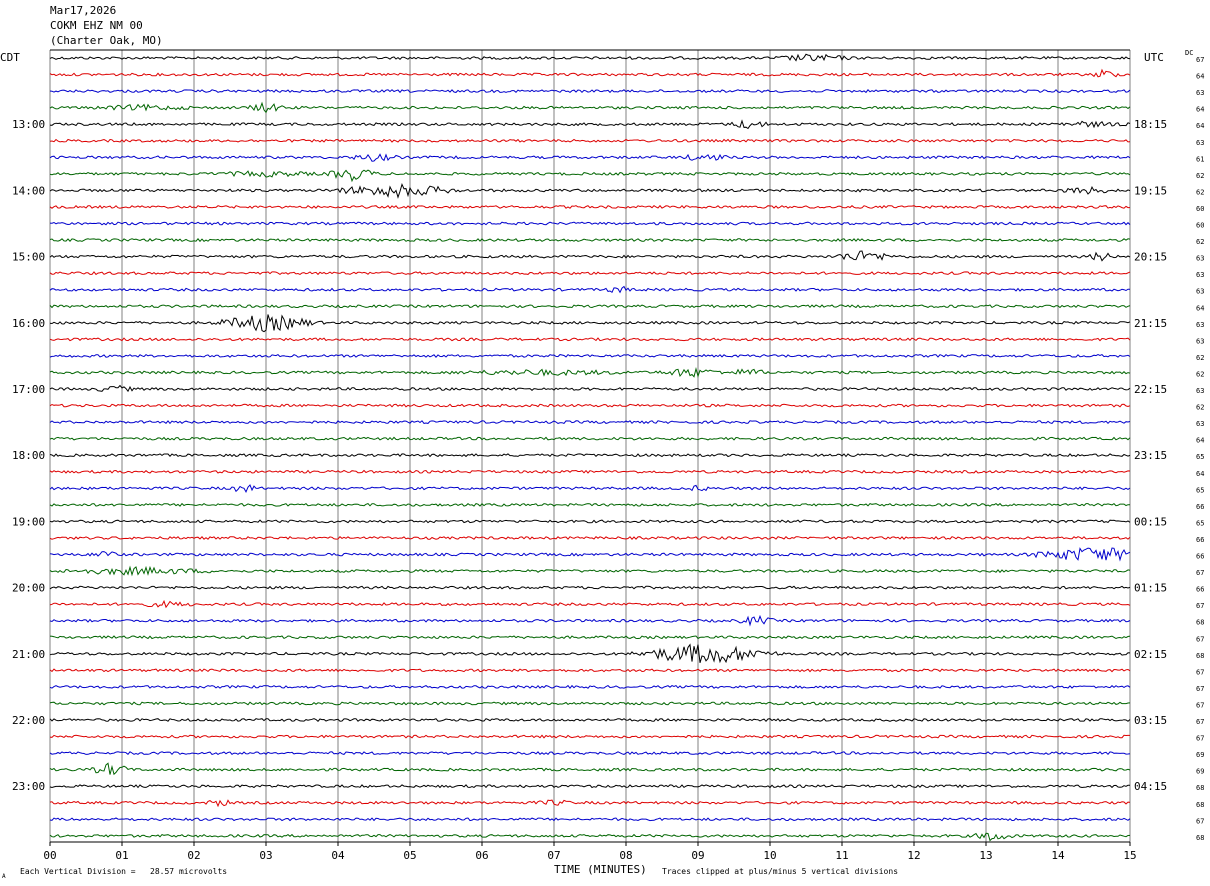  Describe the element at coordinates (265, 855) in the screenshot. I see `x-tick-label: 03` at that location.